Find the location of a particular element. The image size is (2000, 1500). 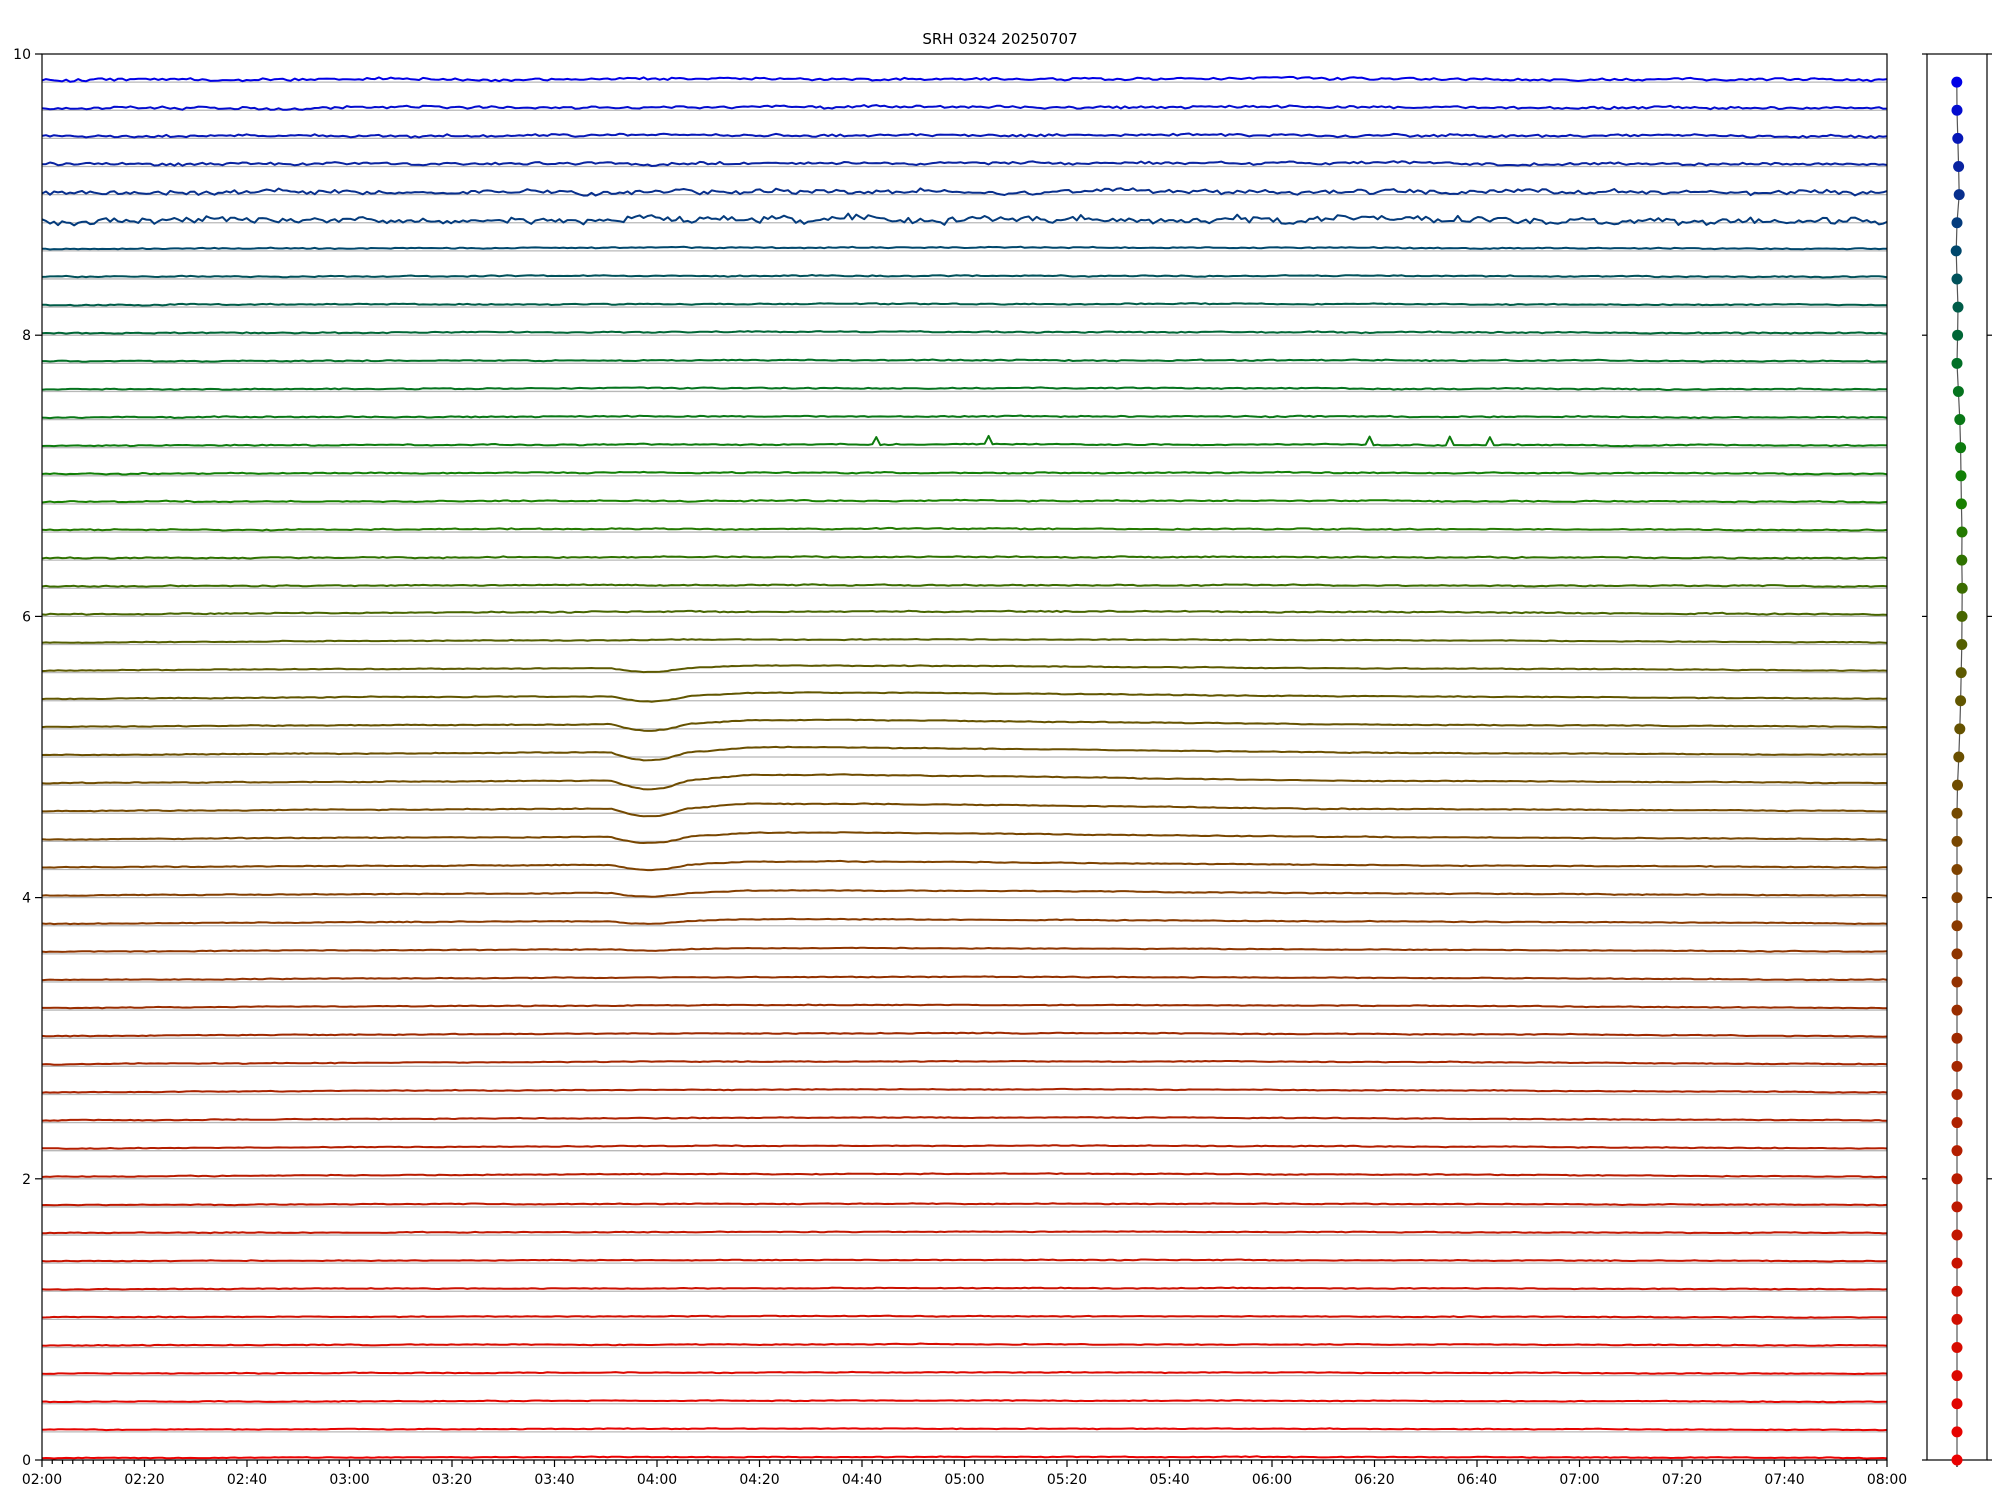

x-tick-label: 06:00 is located at coordinates (1272, 1480).